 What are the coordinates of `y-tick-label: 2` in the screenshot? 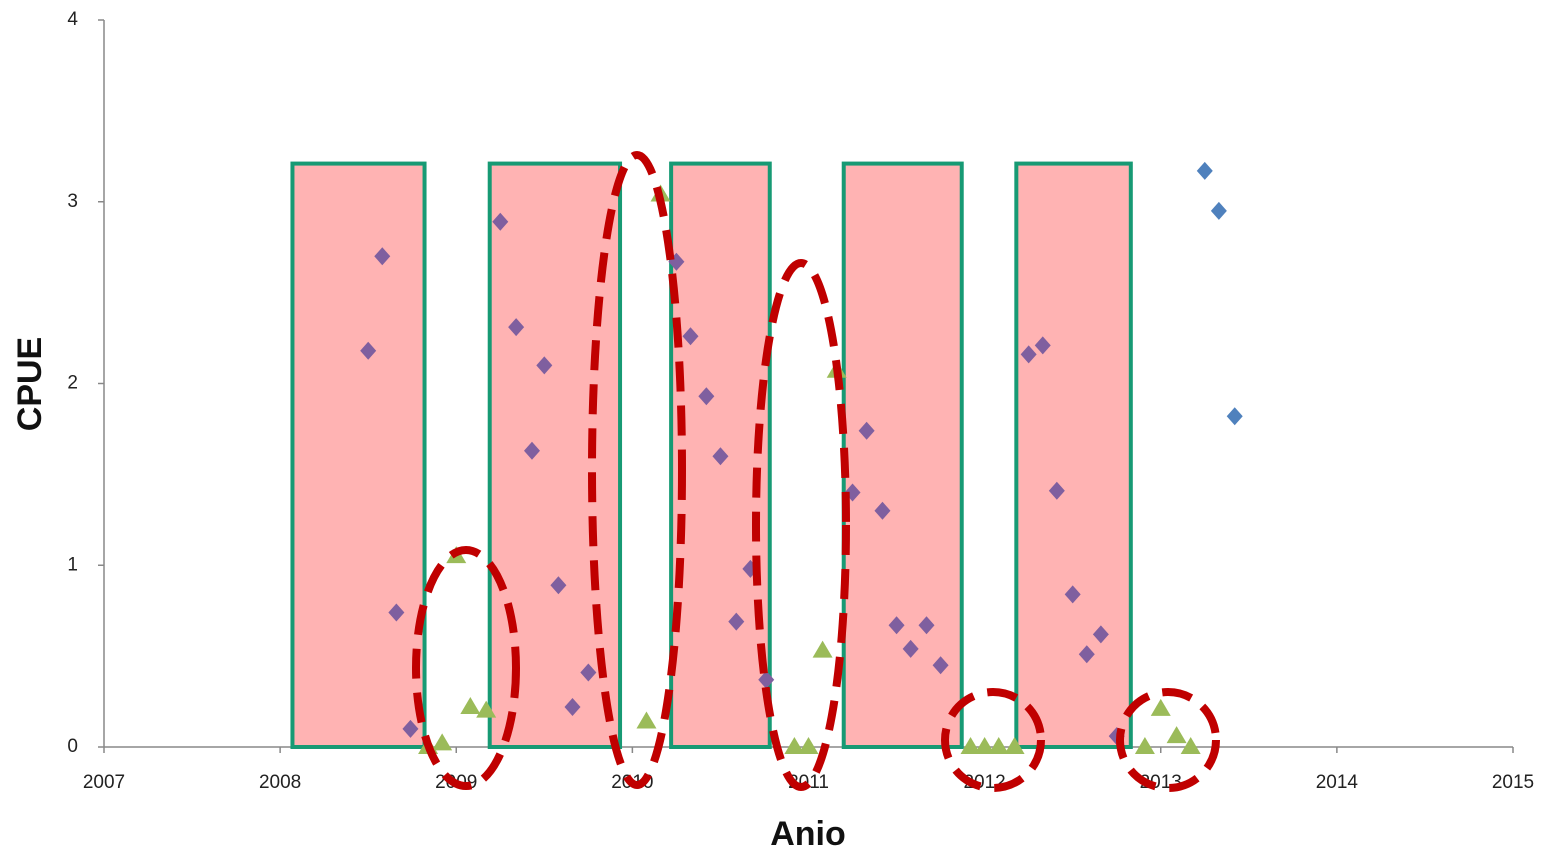 It's located at (72, 383).